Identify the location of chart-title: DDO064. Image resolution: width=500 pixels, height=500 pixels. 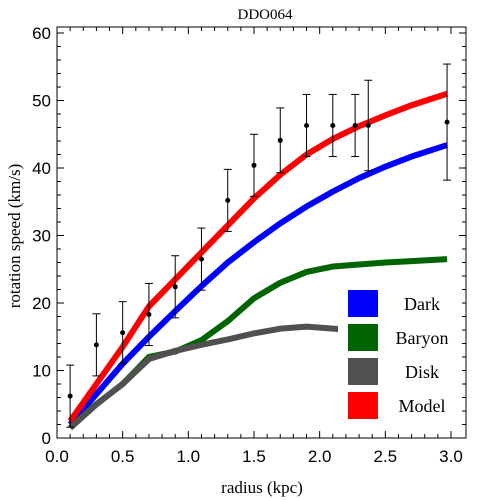
(265, 15).